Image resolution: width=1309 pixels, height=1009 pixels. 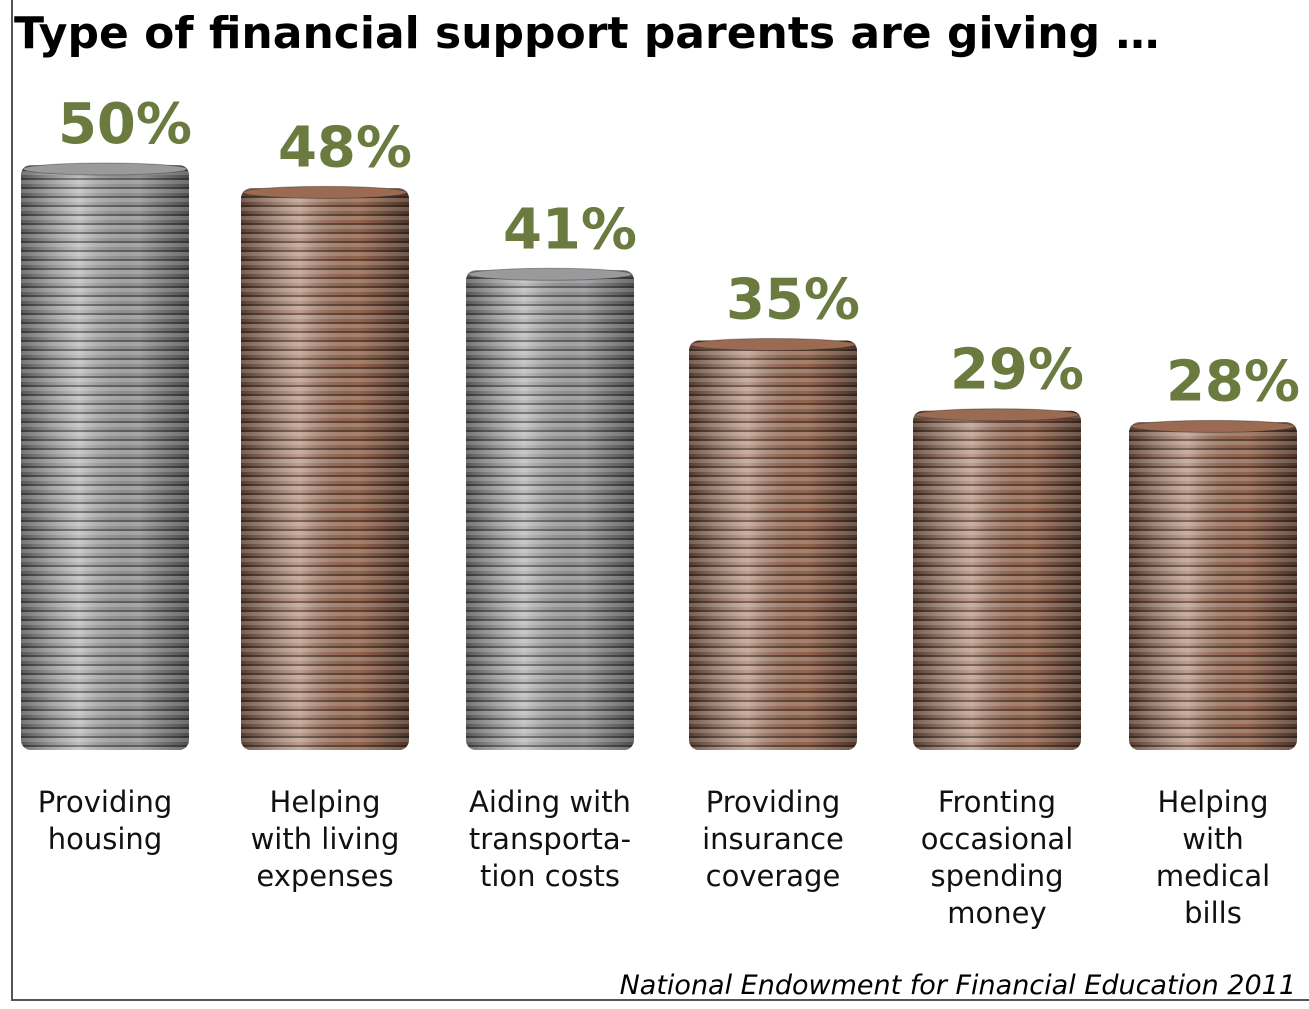 I want to click on category-label: Providing housing, so click(x=105, y=820).